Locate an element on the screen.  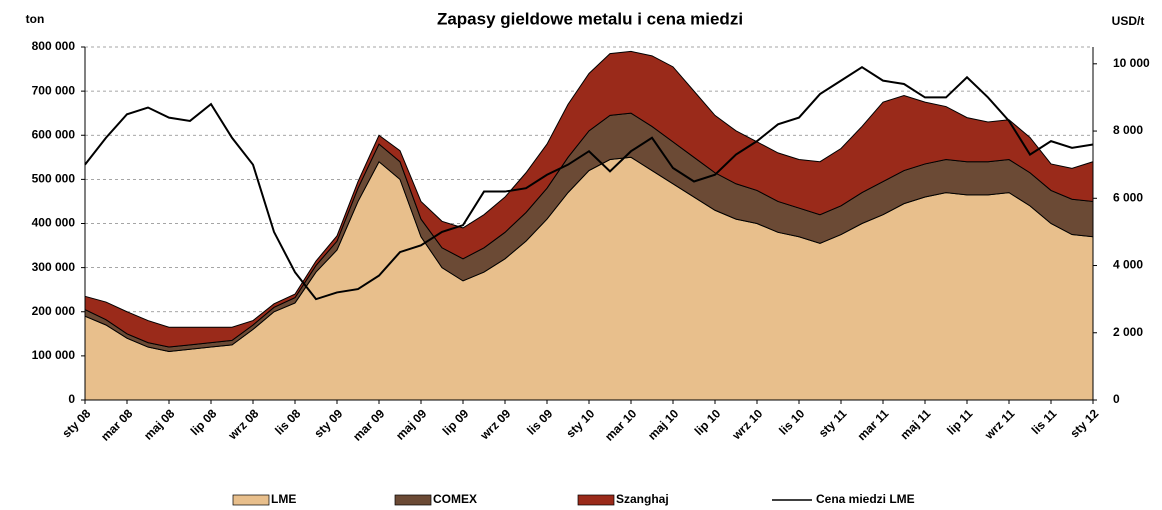
y-tick-label: 400 000 is located at coordinates (54, 223).